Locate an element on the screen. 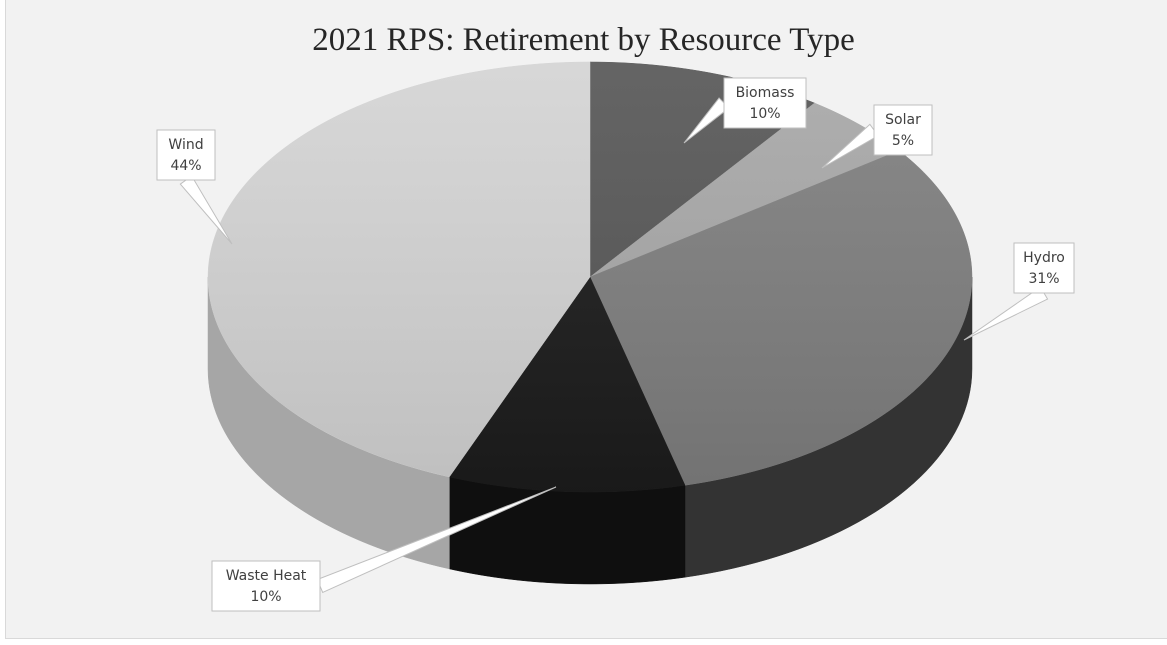  category-label-wind: Wind is located at coordinates (185, 145).